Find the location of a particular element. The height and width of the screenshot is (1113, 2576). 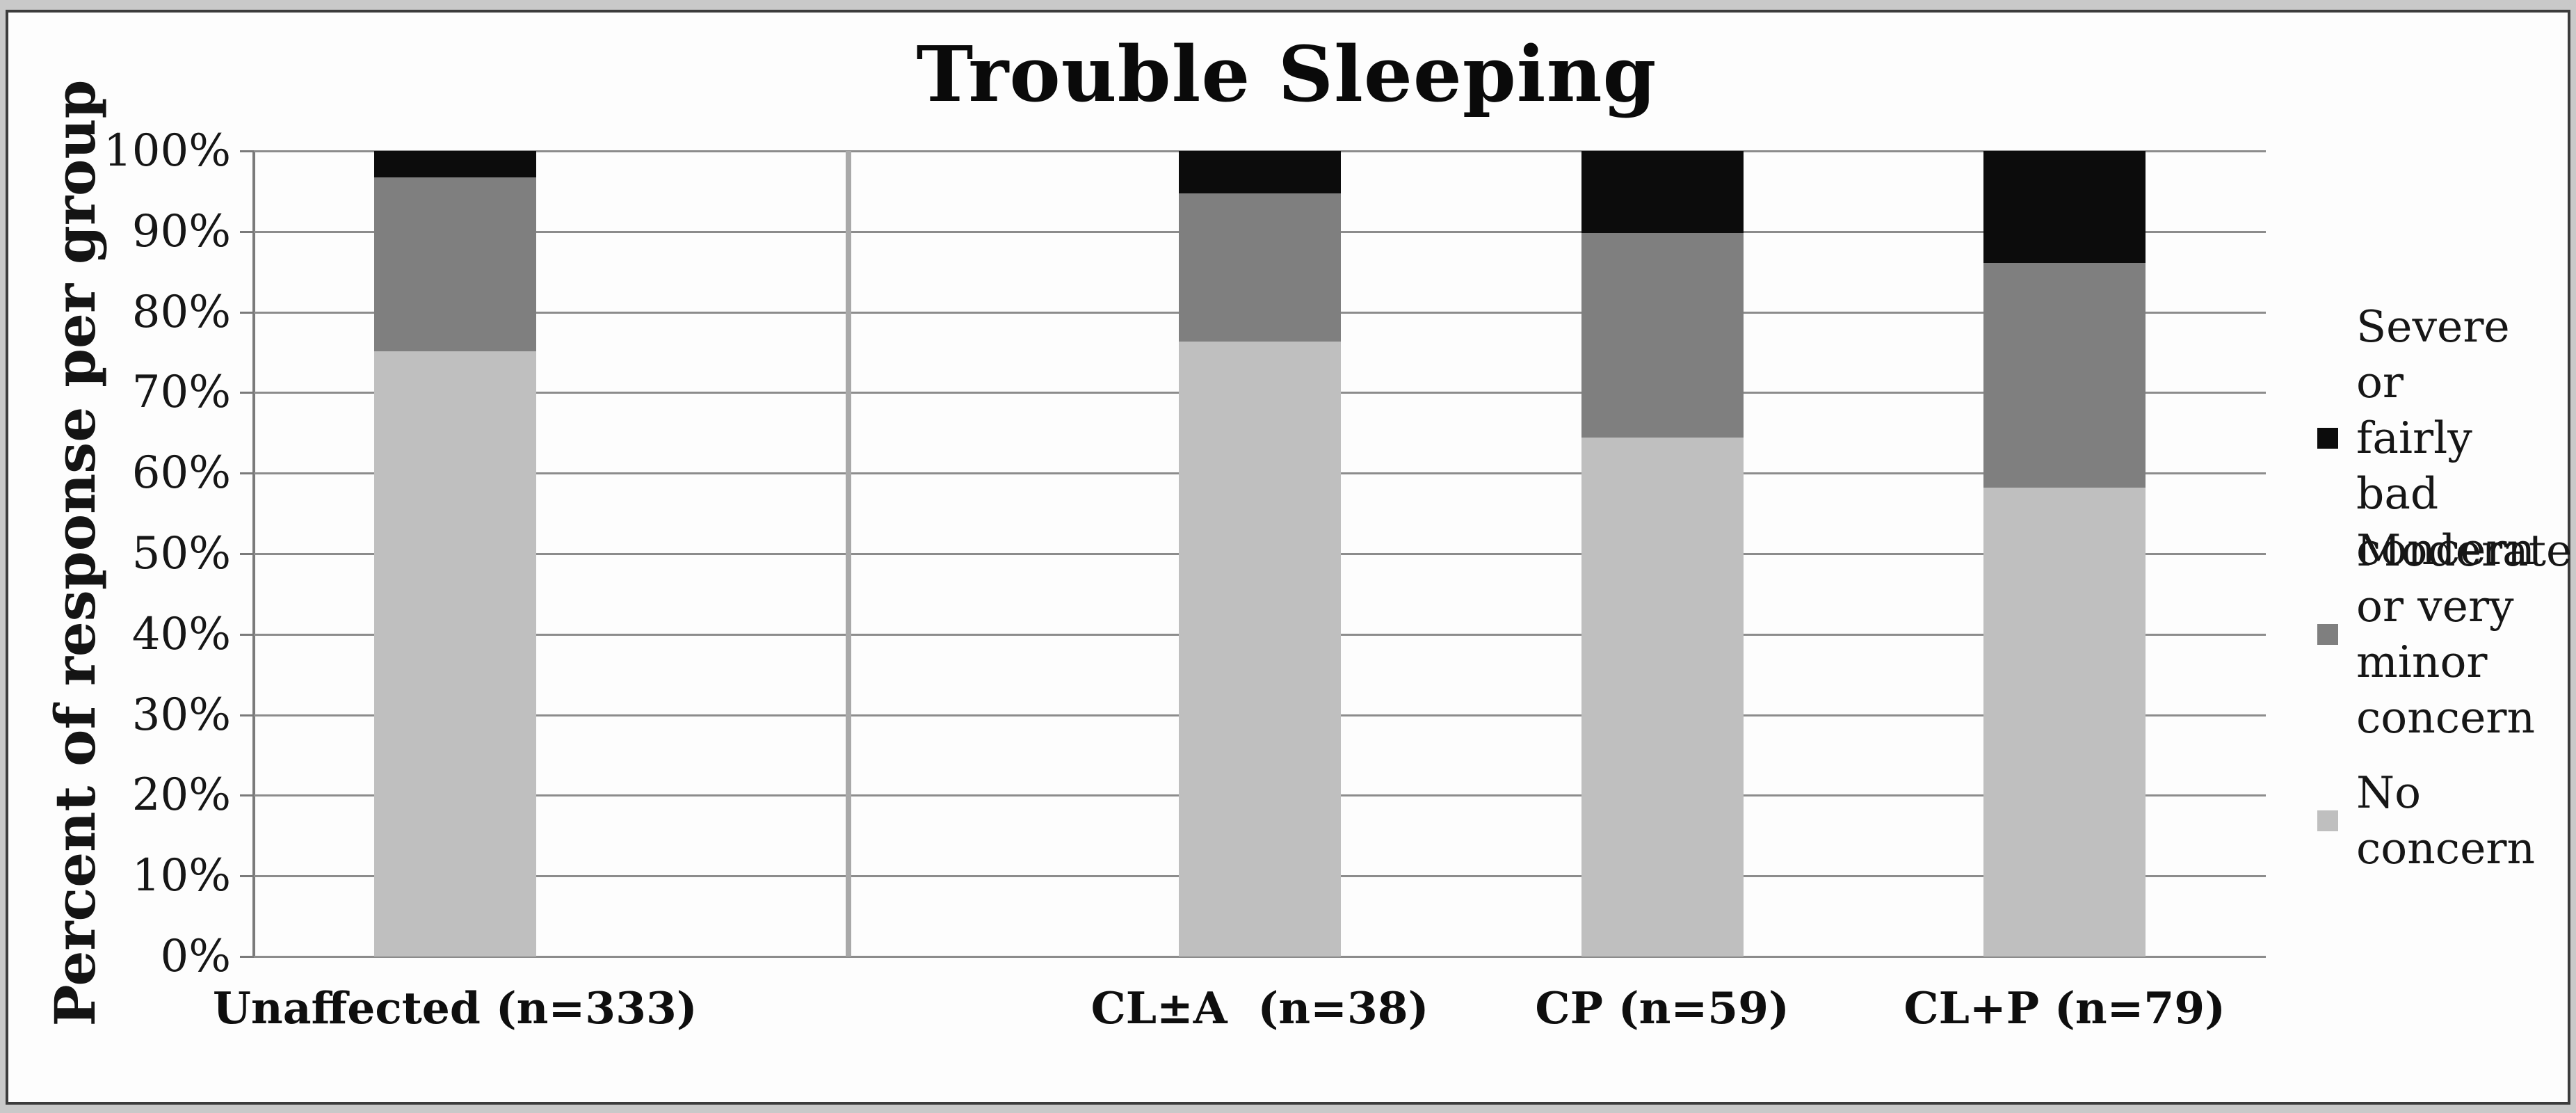

legend-label: No concern is located at coordinates (2446, 820).